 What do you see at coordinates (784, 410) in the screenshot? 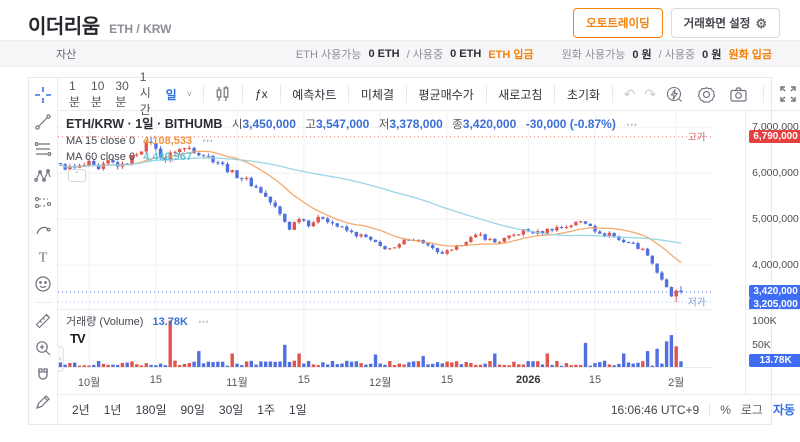
I see `auto-scale-button: 자동` at bounding box center [784, 410].